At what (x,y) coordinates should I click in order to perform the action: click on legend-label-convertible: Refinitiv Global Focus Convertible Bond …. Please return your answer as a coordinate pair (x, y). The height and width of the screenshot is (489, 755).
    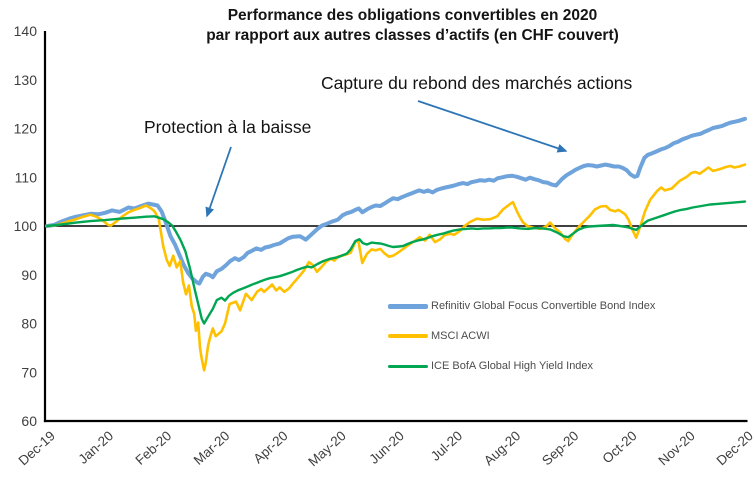
    Looking at the image, I should click on (543, 306).